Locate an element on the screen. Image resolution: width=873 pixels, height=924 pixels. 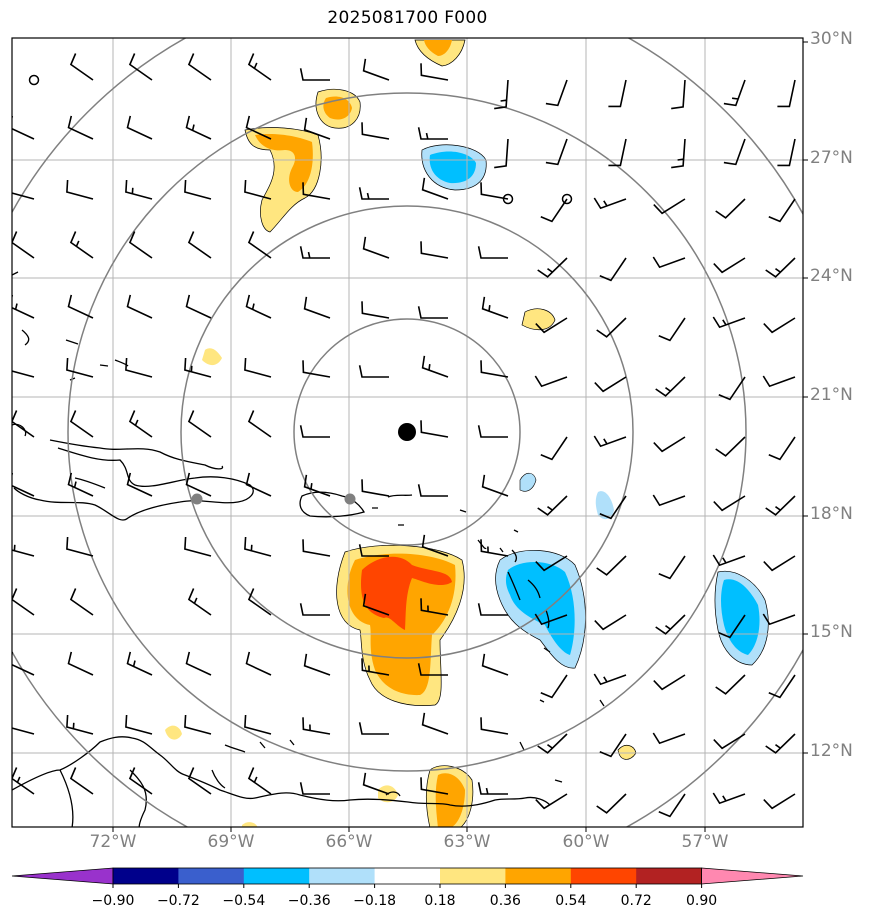
colorbar-tick-label: −0.72 is located at coordinates (178, 901).